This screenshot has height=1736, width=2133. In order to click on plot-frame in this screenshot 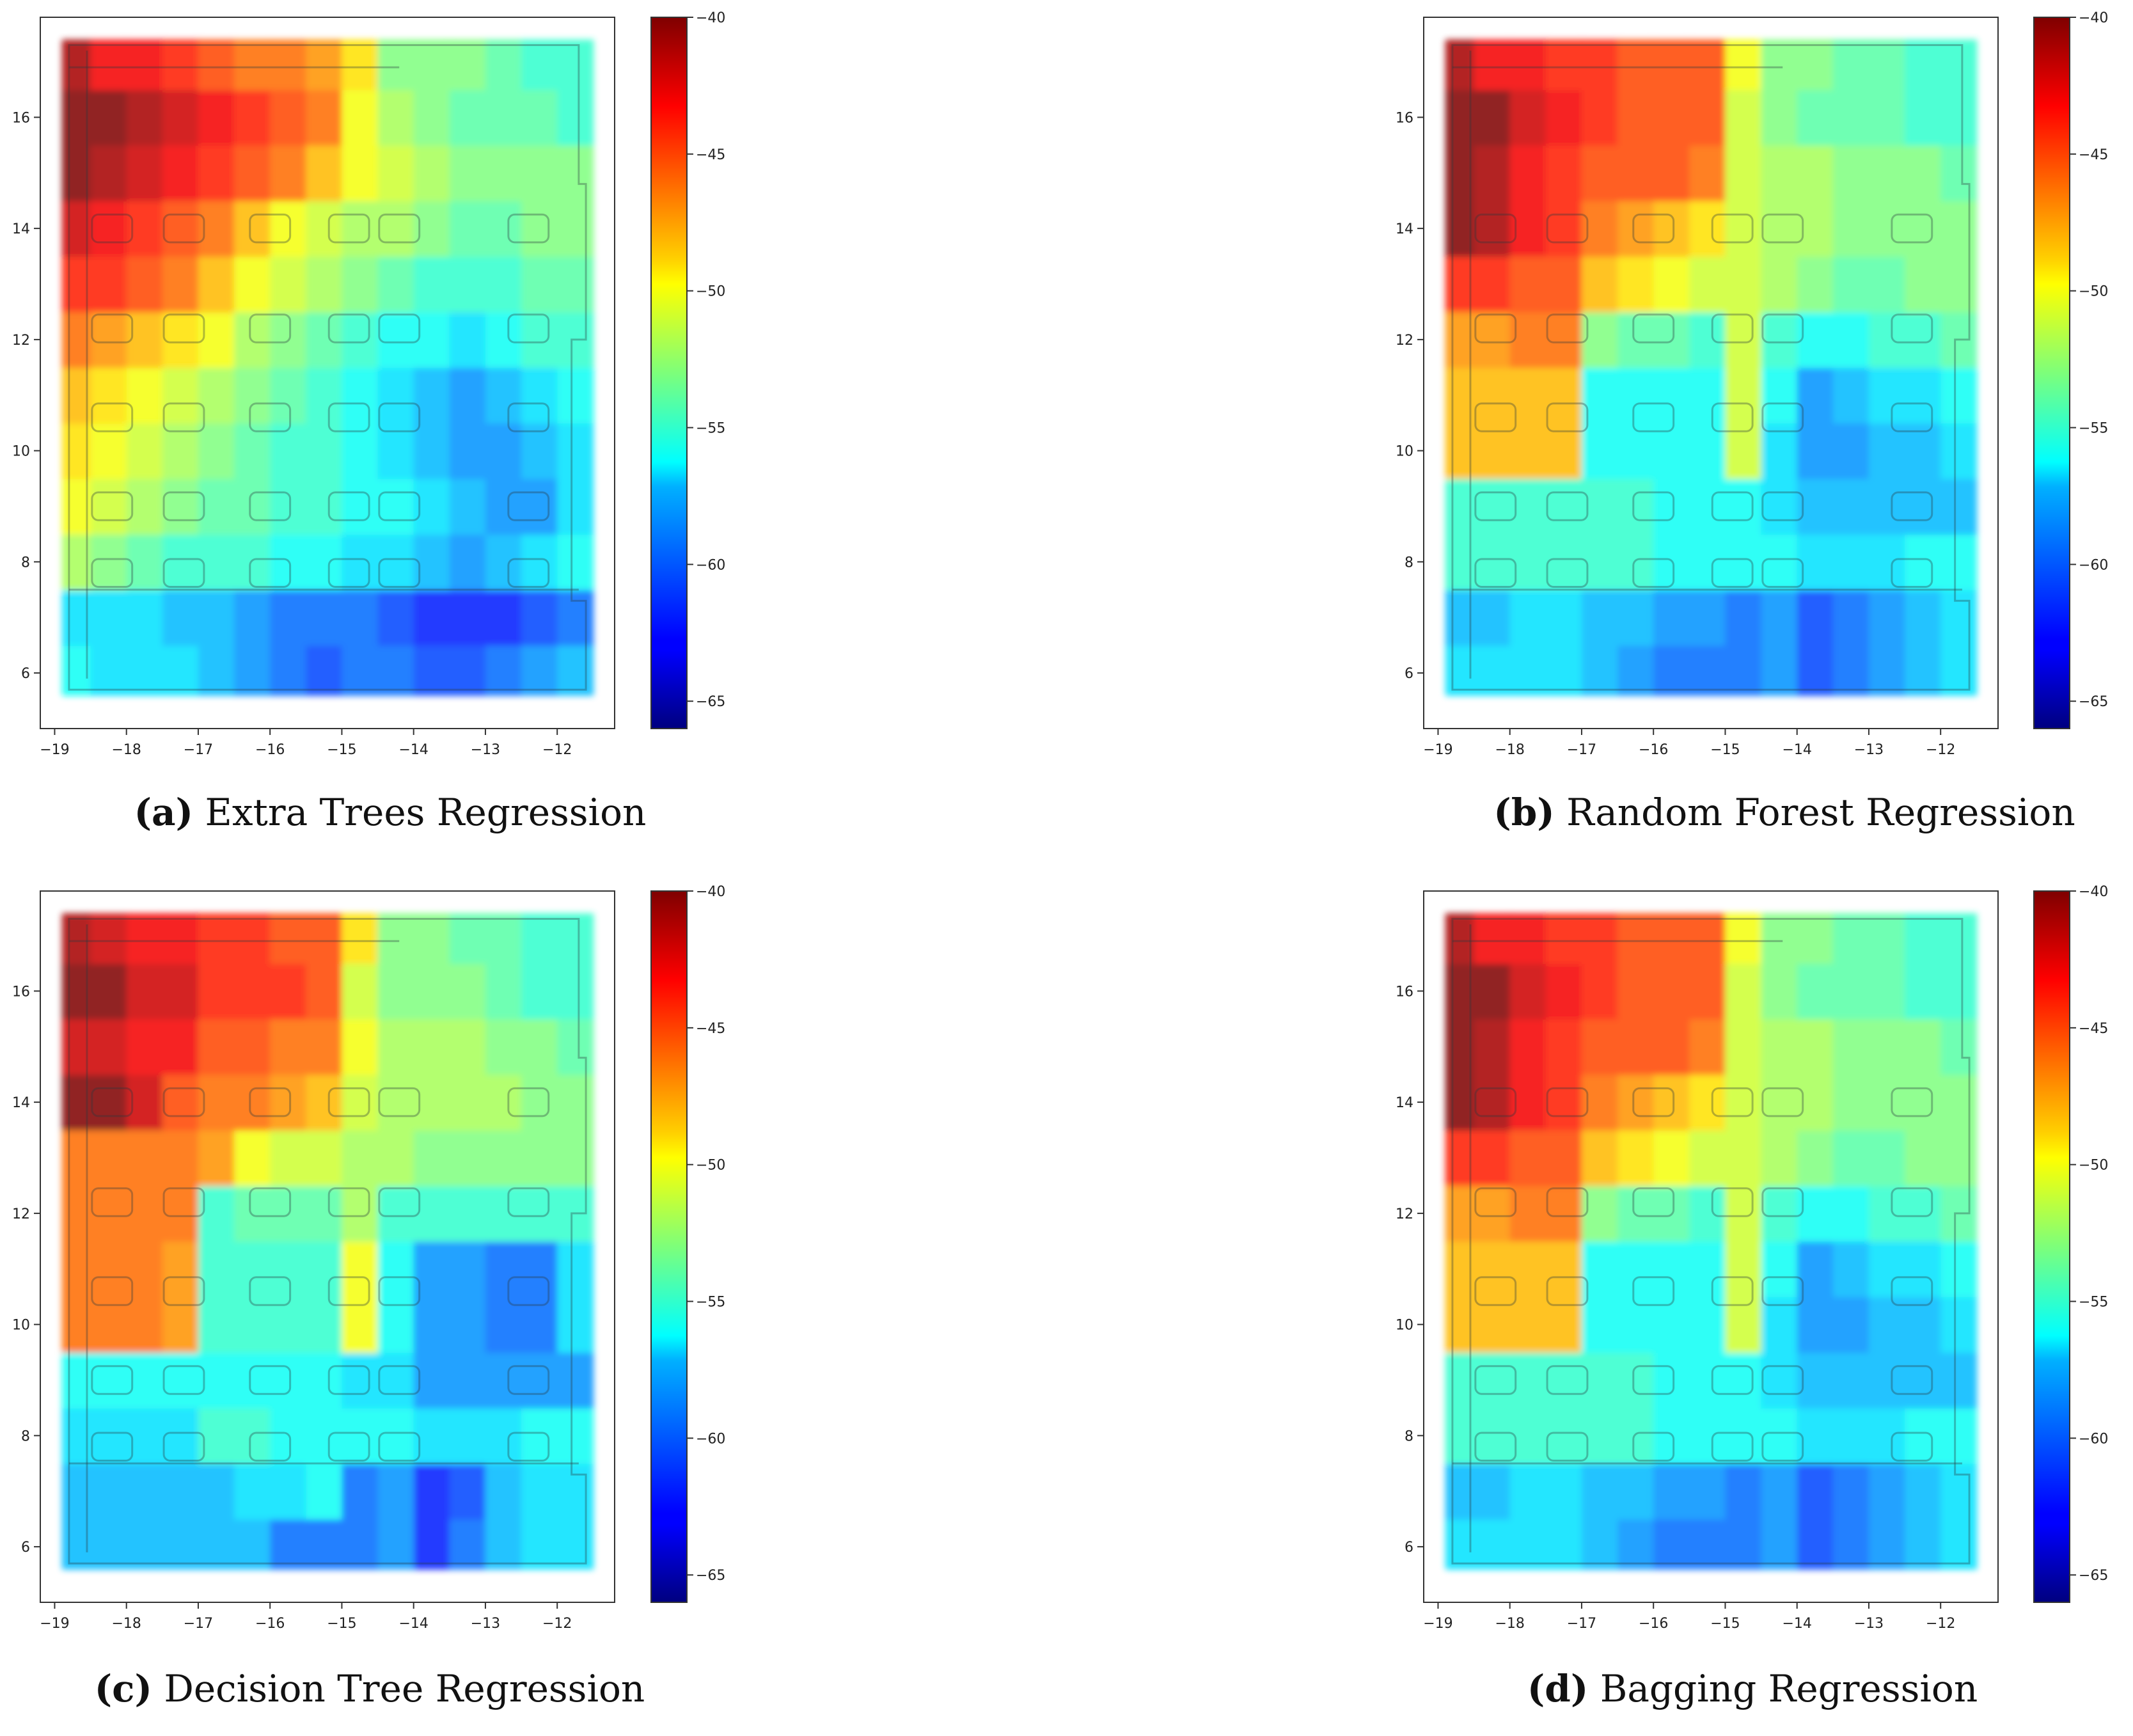, I will do `click(327, 373)`.